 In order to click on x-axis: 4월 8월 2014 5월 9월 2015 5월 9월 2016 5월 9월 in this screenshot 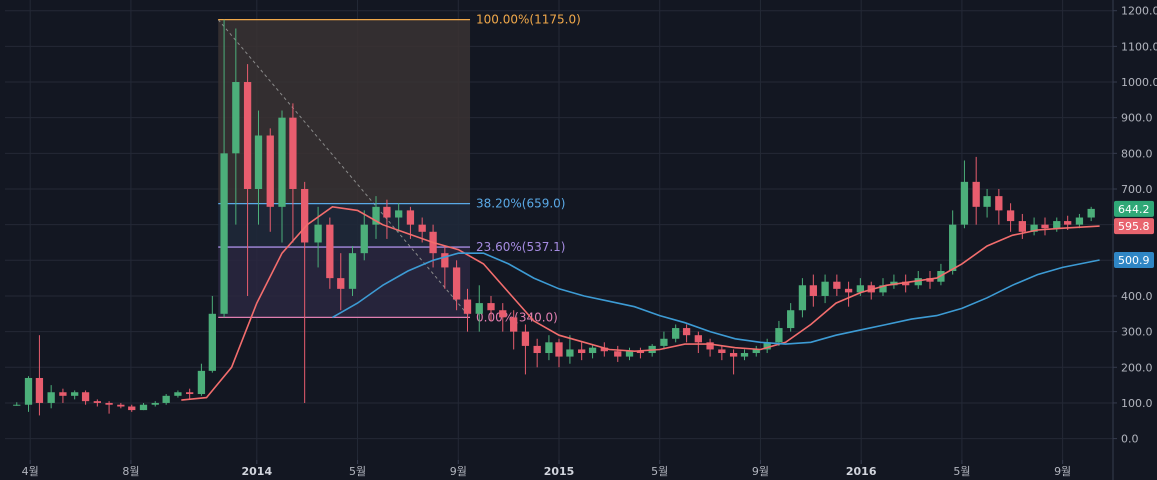, I will do `click(547, 469)`.